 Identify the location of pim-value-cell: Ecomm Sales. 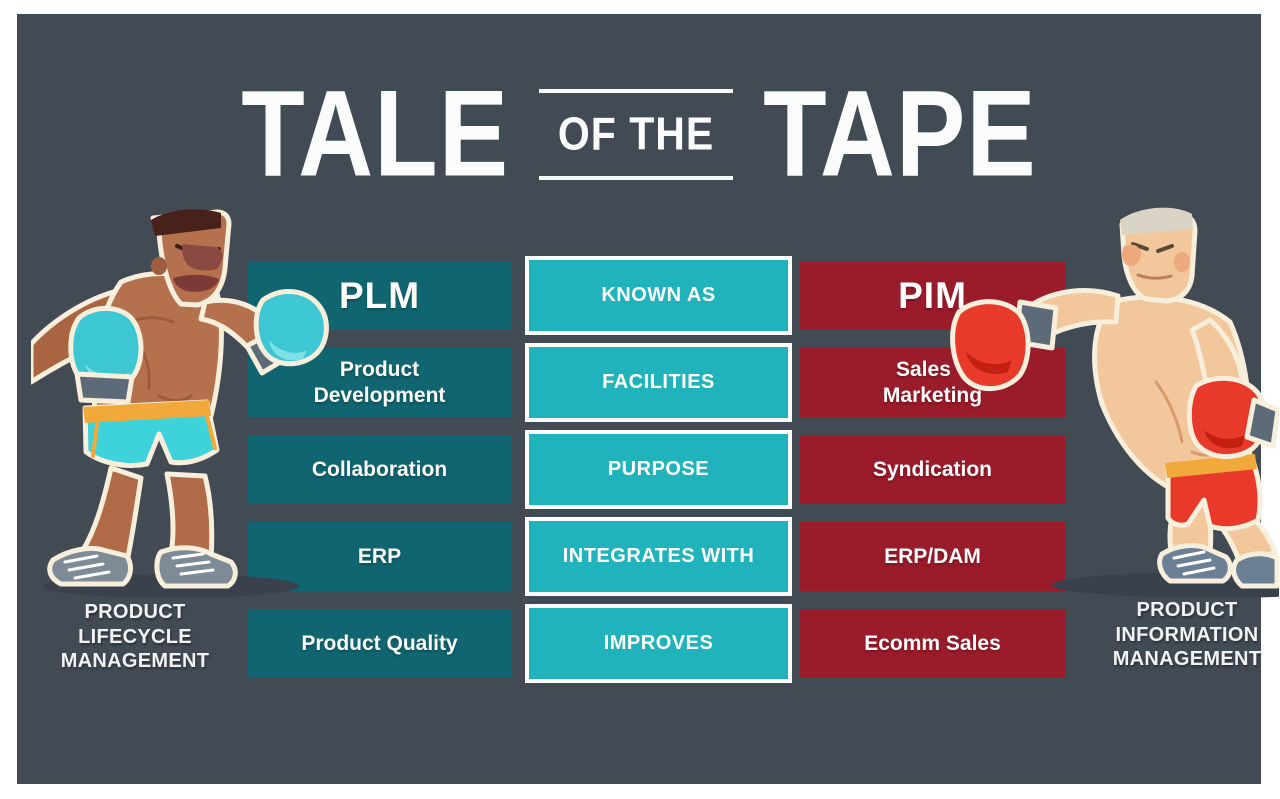
(932, 643).